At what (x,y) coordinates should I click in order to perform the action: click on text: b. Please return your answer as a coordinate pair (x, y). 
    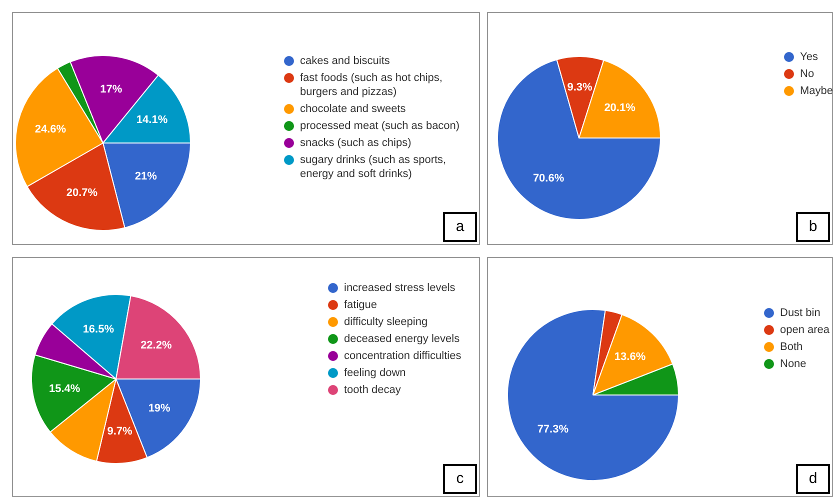
    Looking at the image, I should click on (813, 227).